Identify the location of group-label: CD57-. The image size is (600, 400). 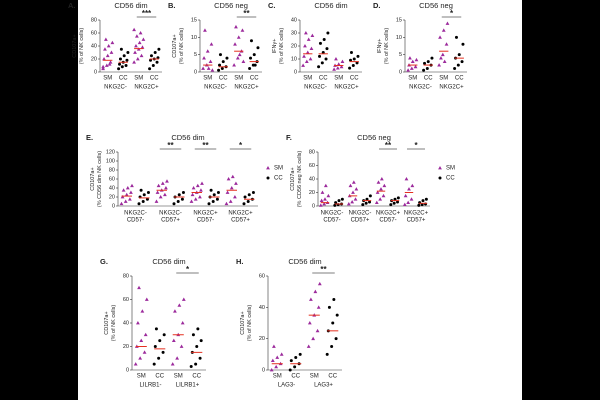
(331, 221).